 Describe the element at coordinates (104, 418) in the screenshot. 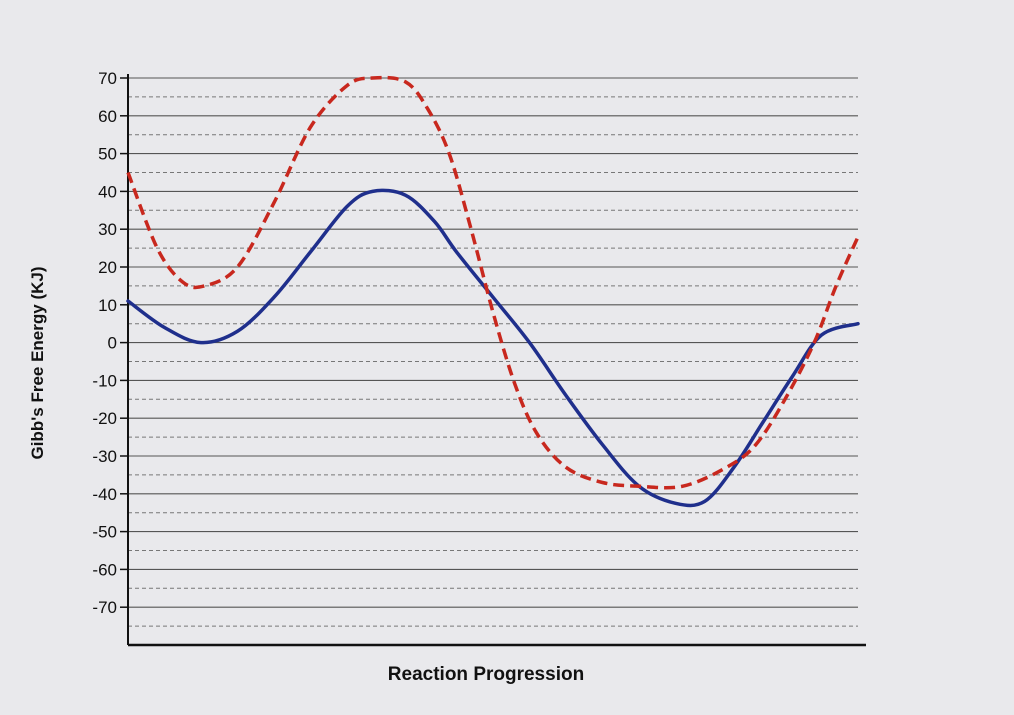

I see `y-tick-label: -20` at that location.